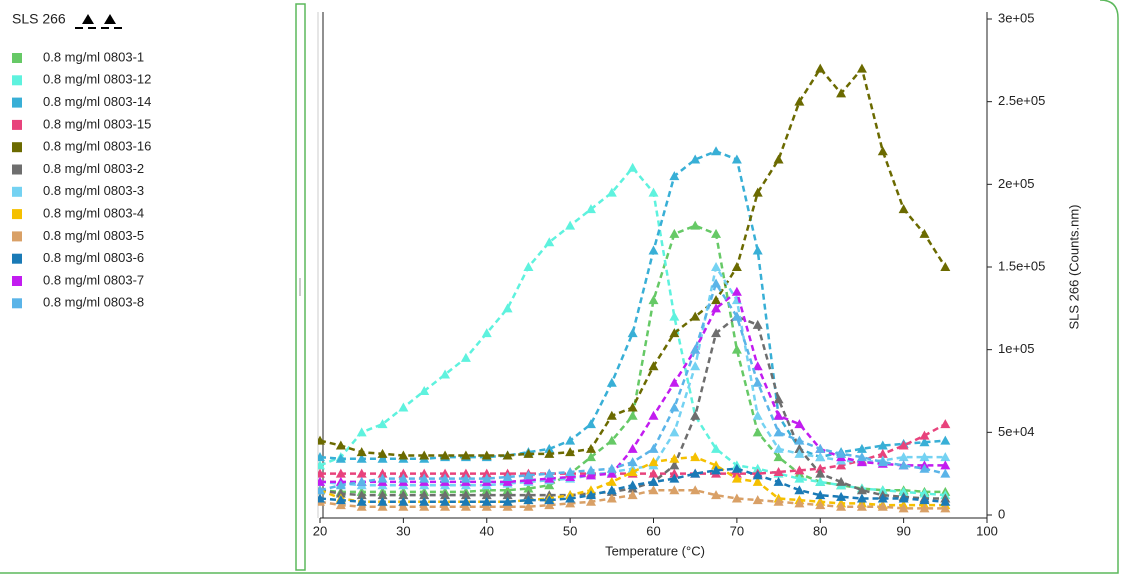  I want to click on splitter, so click(300, 287).